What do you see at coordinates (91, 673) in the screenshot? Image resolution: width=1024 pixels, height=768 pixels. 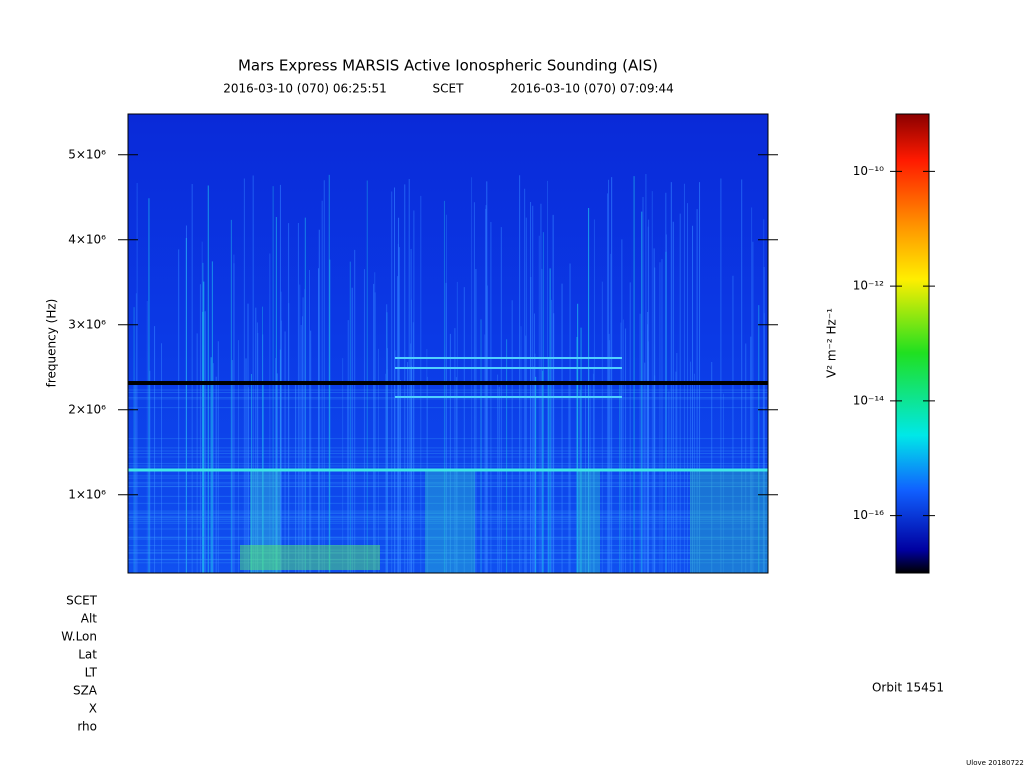 I see `ephemeris-label: LT` at bounding box center [91, 673].